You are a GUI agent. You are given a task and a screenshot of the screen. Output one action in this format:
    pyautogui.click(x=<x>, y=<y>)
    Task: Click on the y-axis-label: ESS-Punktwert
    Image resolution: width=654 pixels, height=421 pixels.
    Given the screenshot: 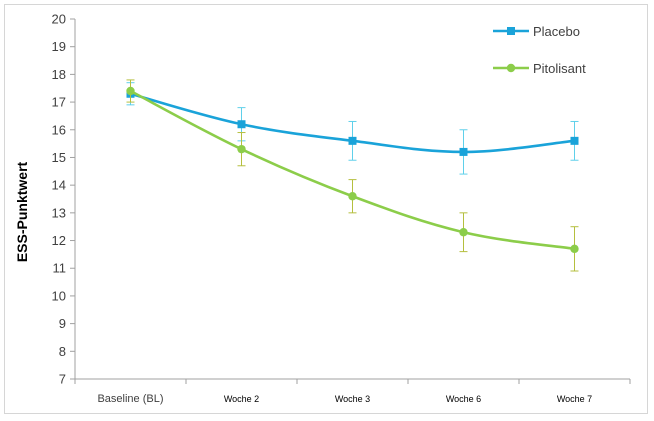 What is the action you would take?
    pyautogui.click(x=22, y=211)
    